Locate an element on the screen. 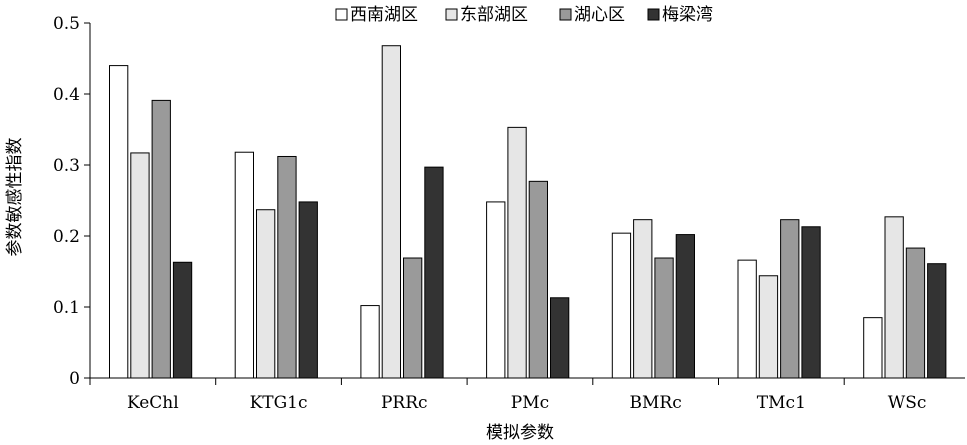  legend-item: 东部湖区 is located at coordinates (486, 15).